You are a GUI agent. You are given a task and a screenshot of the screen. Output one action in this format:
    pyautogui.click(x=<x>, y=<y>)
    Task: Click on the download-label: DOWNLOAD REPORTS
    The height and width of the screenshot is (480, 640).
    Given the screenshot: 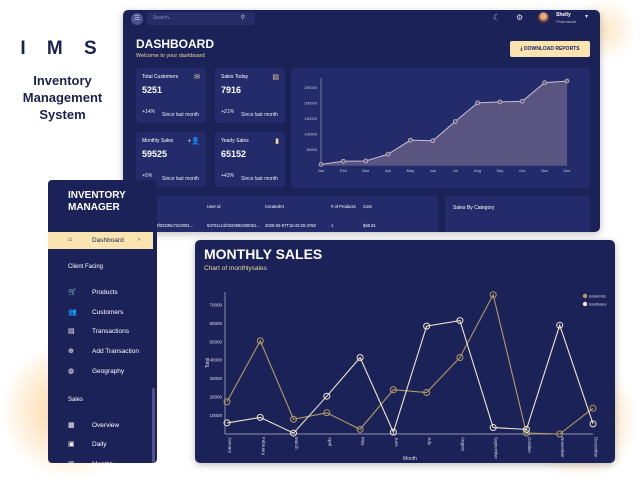 What is the action you would take?
    pyautogui.click(x=552, y=49)
    